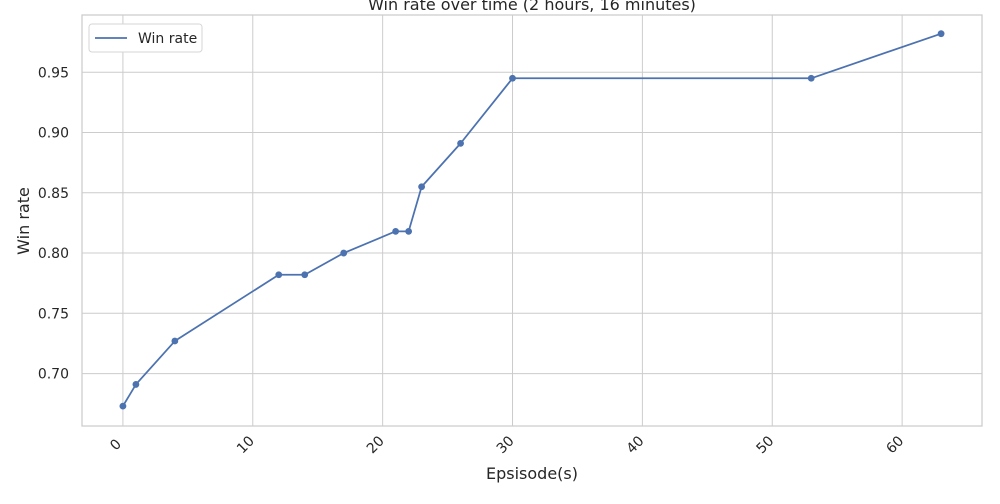 The height and width of the screenshot is (504, 1000). I want to click on legend-label-win-rate: Win rate, so click(167, 39).